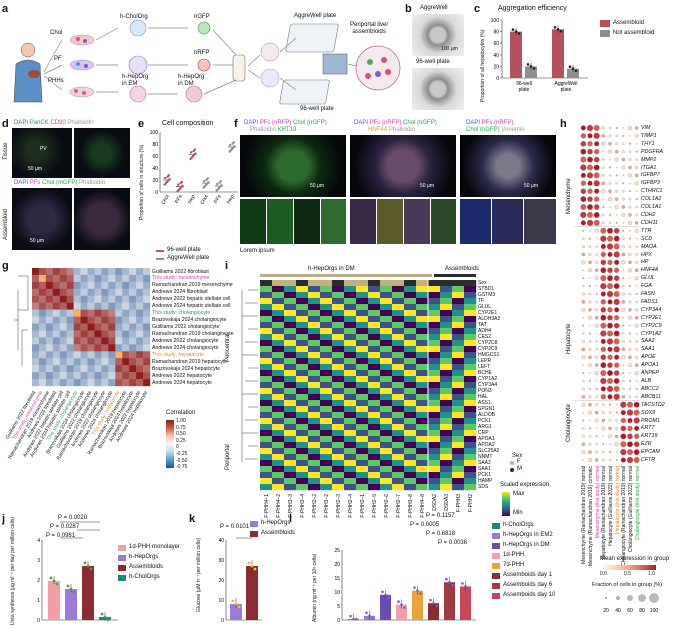 The height and width of the screenshot is (629, 685). I want to click on l-point, so click(398, 601).